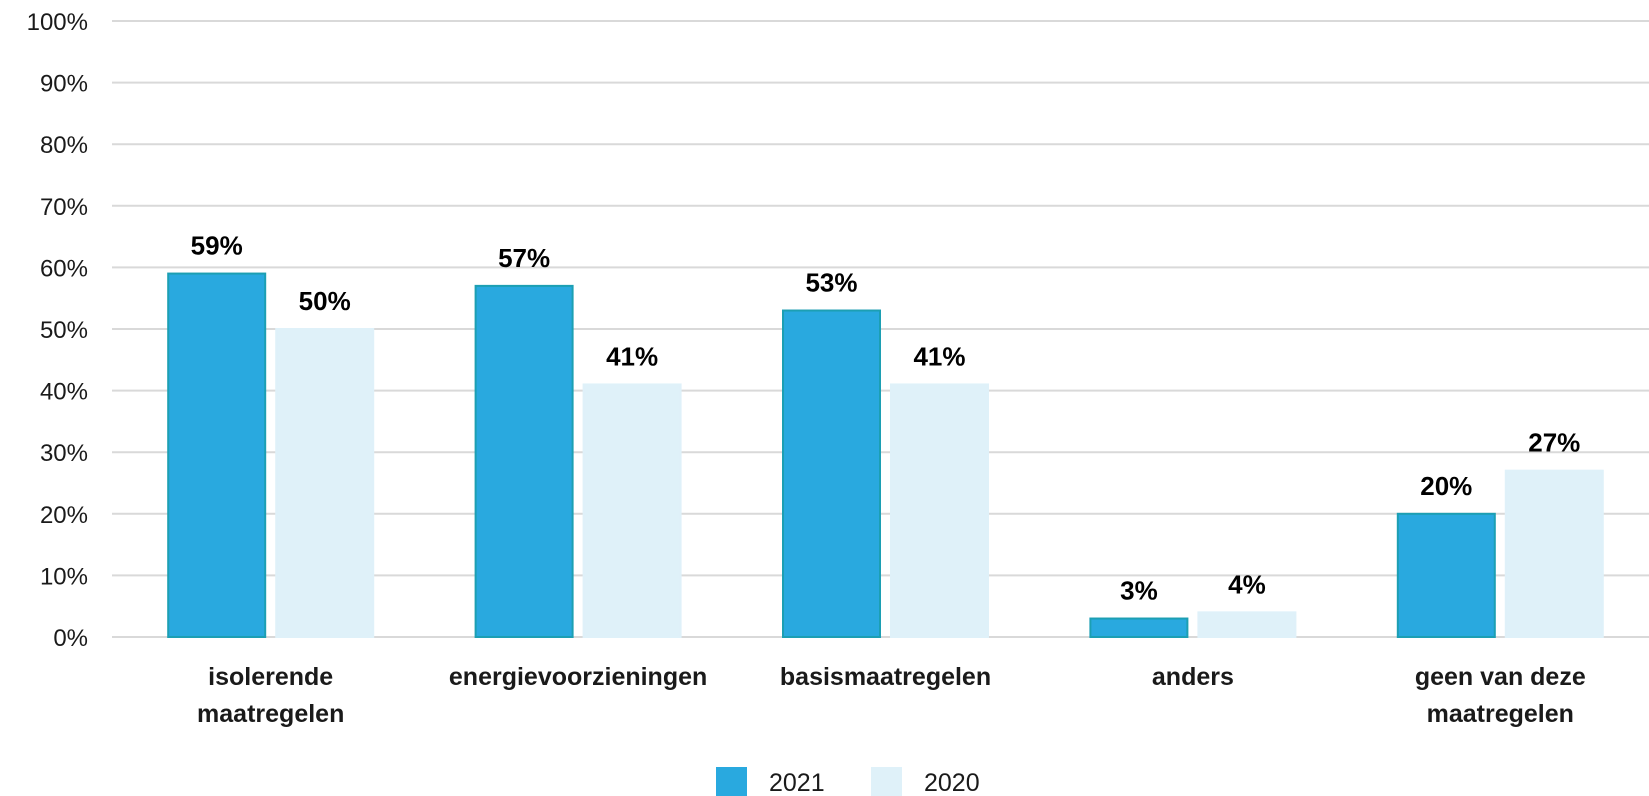  What do you see at coordinates (797, 782) in the screenshot?
I see `legend-label: 2021` at bounding box center [797, 782].